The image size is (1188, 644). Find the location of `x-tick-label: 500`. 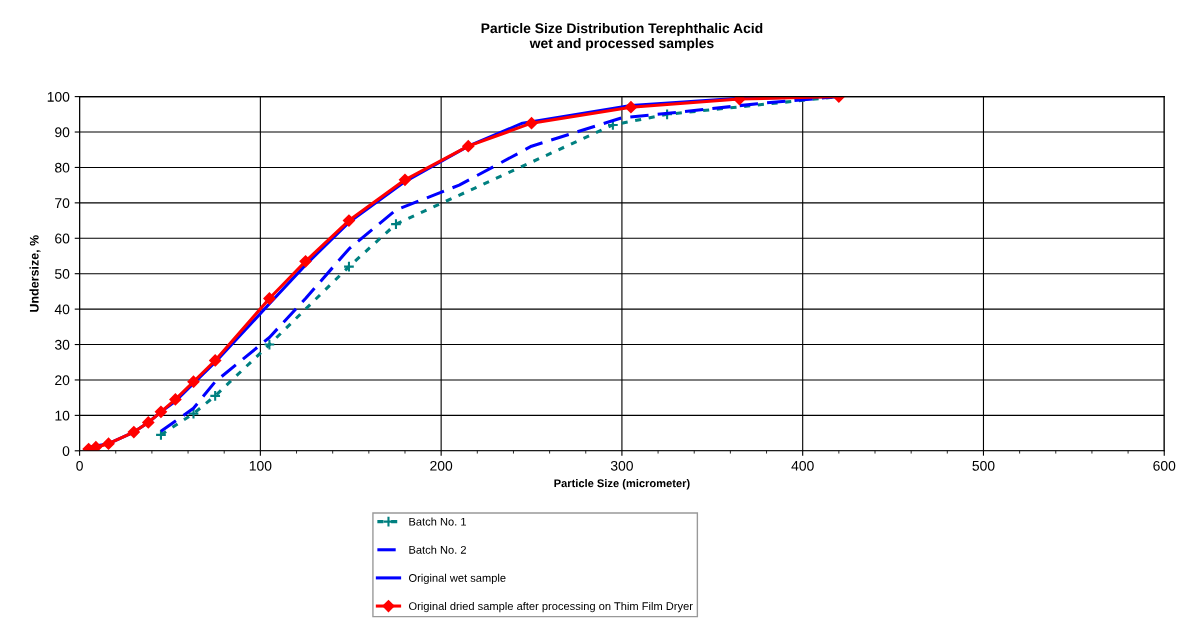

x-tick-label: 500 is located at coordinates (983, 465).